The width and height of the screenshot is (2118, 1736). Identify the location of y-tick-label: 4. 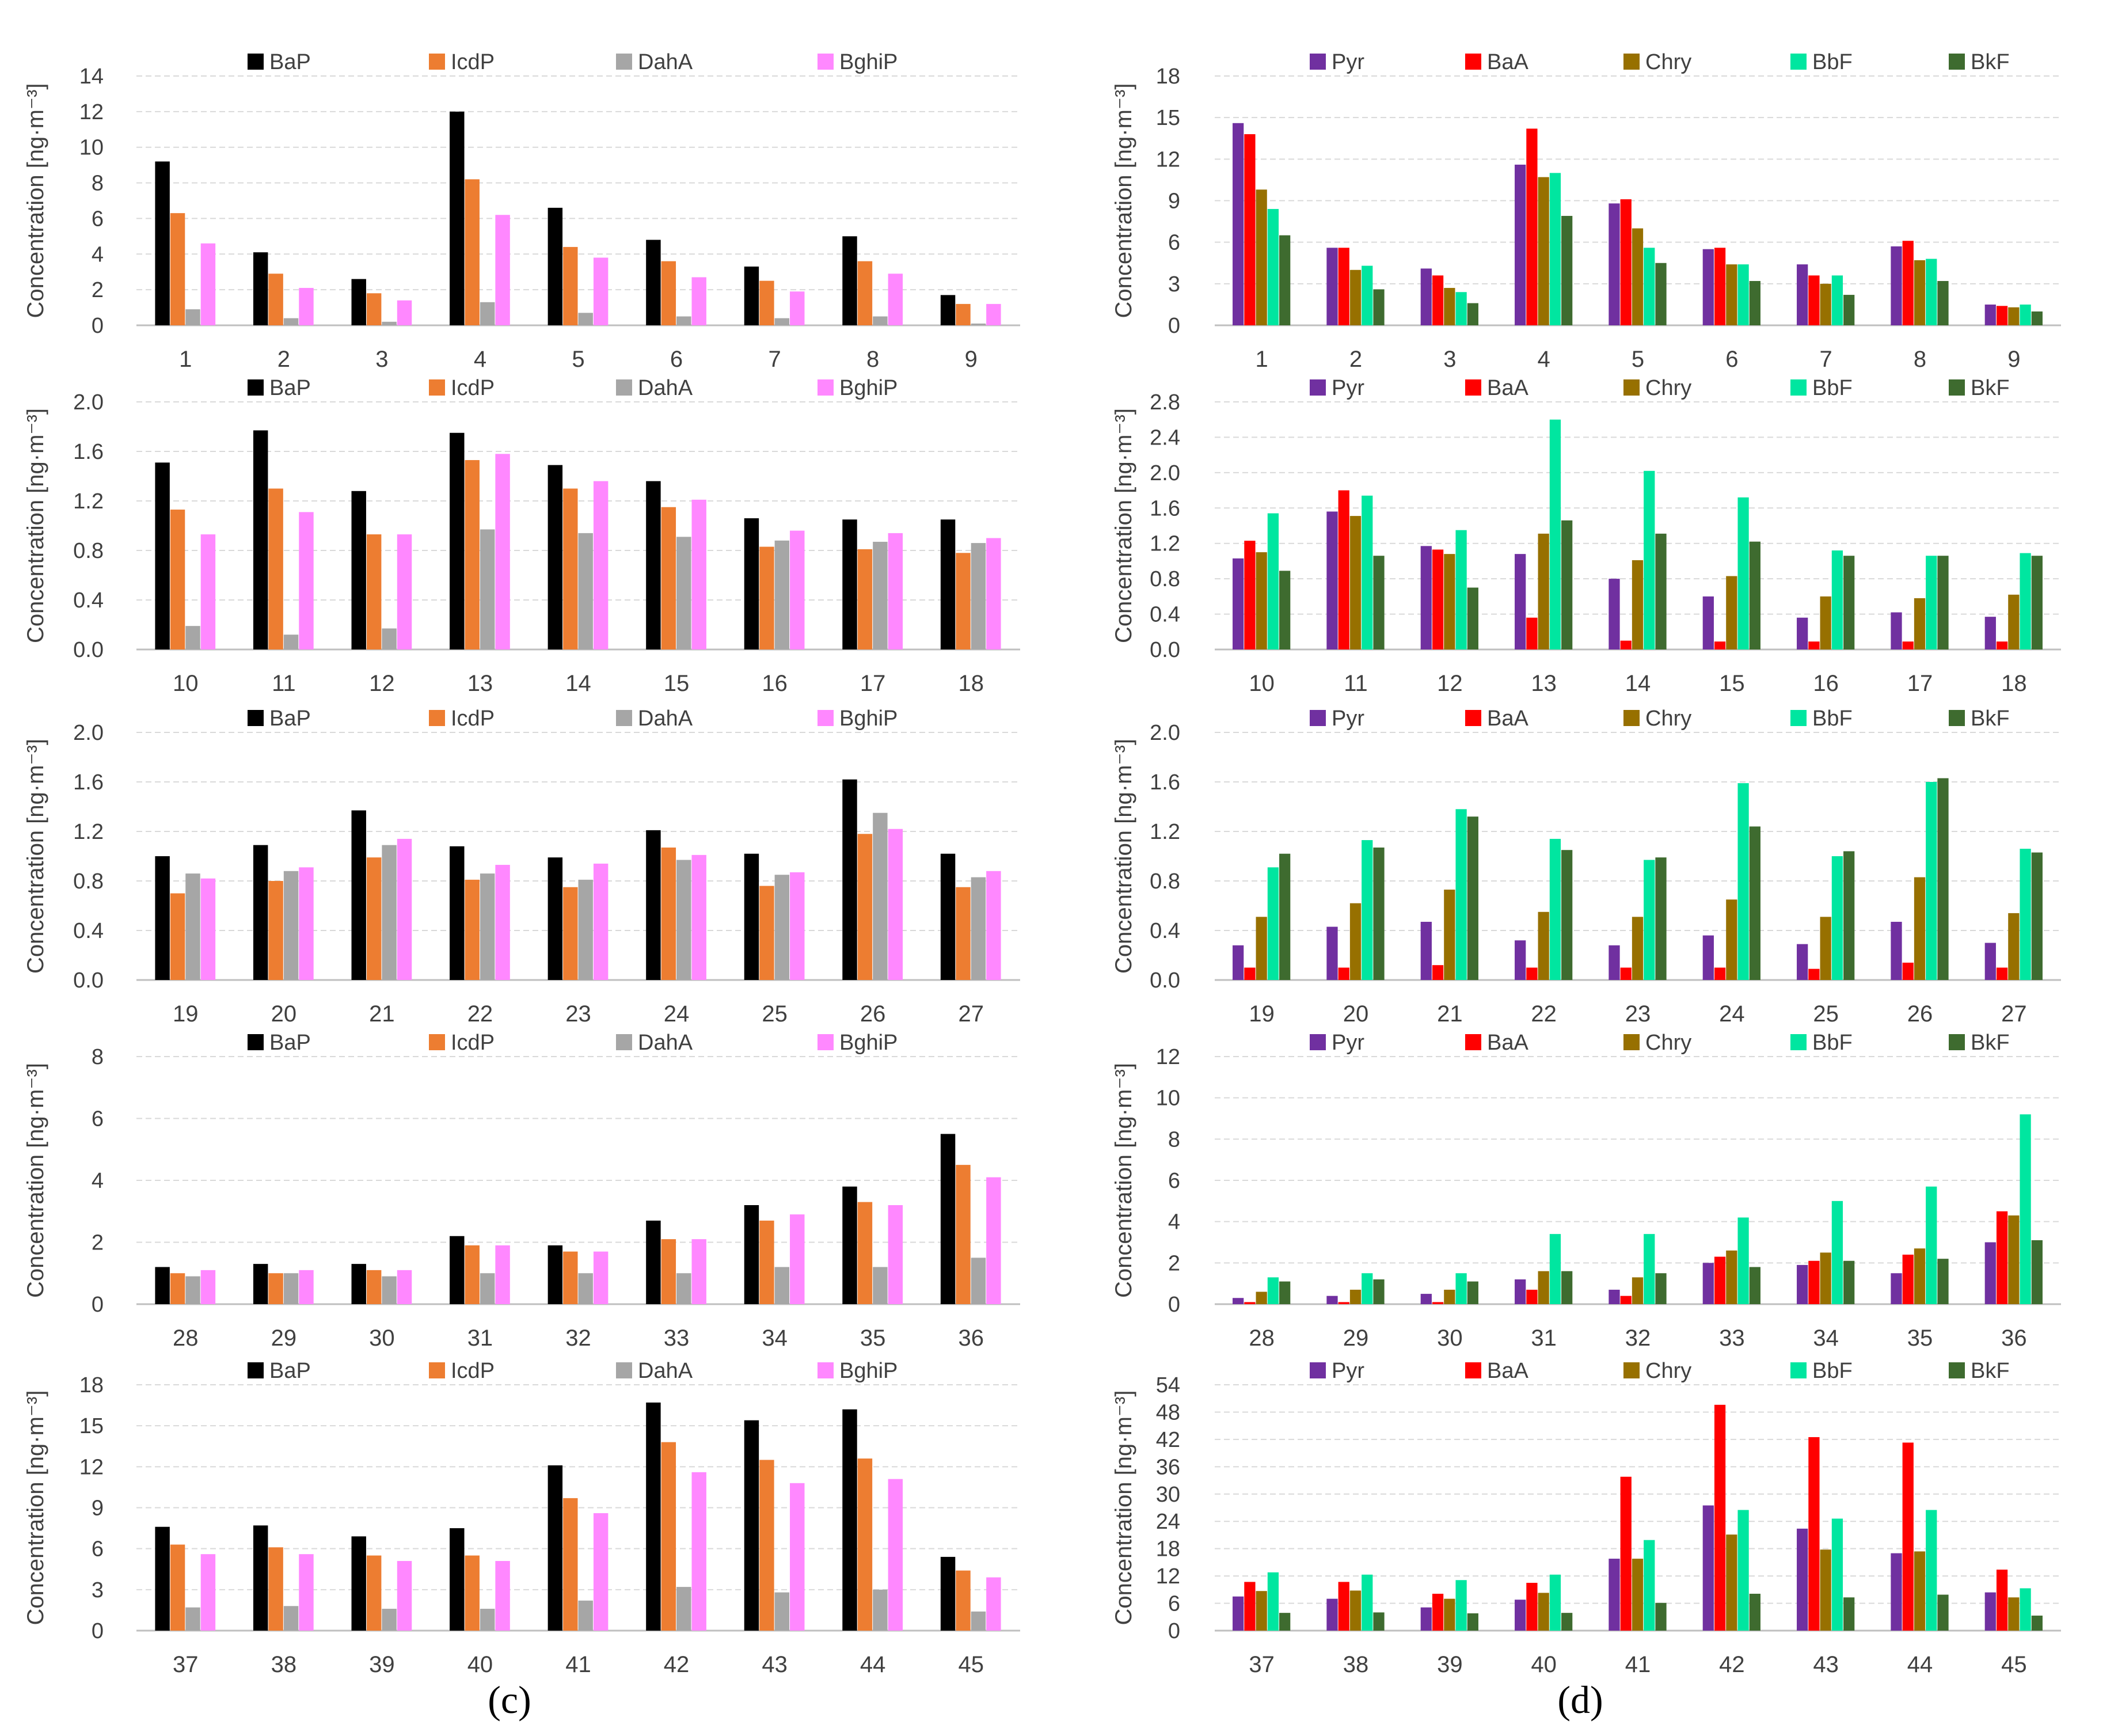
(98, 254).